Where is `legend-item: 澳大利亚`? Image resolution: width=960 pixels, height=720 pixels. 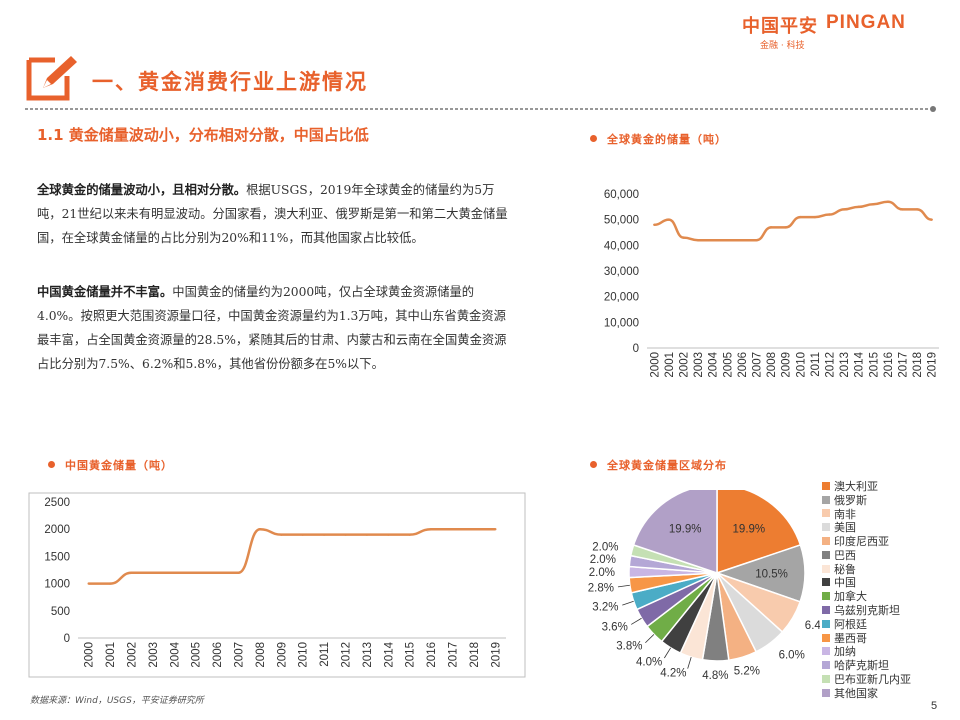 legend-item: 澳大利亚 is located at coordinates (887, 486).